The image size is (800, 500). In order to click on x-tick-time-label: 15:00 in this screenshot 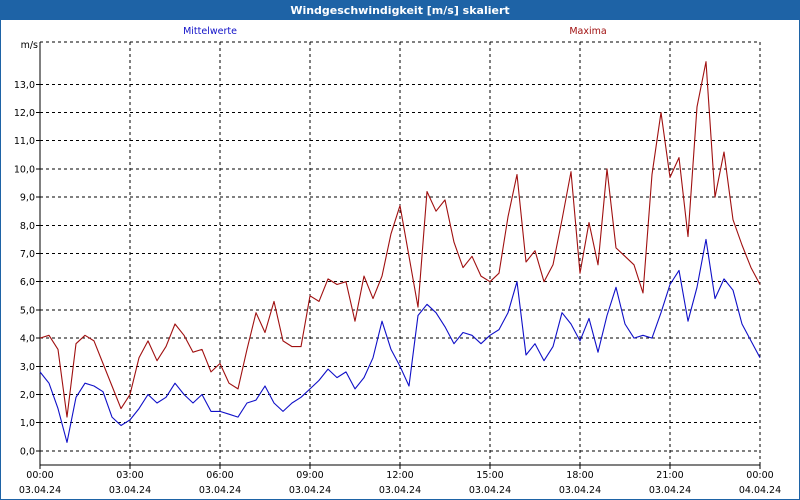, I will do `click(489, 475)`.